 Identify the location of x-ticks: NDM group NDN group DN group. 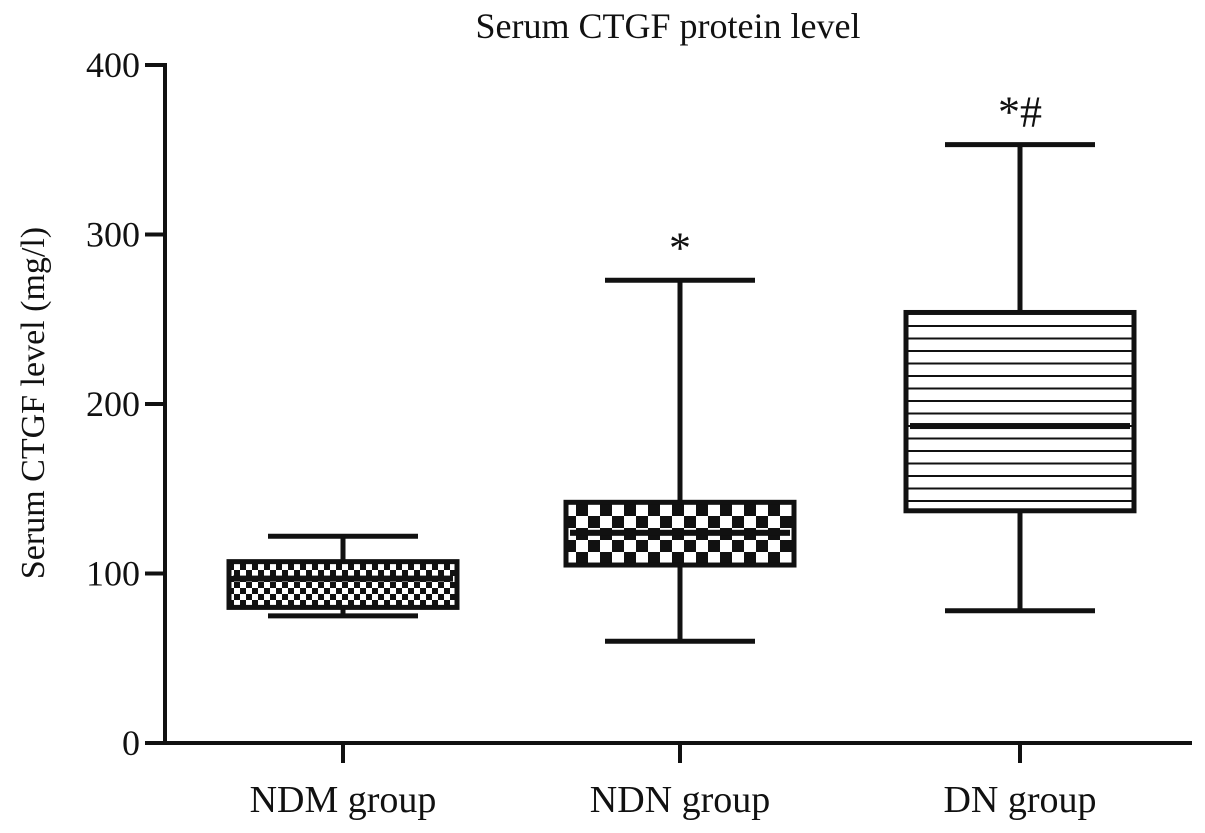
(673, 782).